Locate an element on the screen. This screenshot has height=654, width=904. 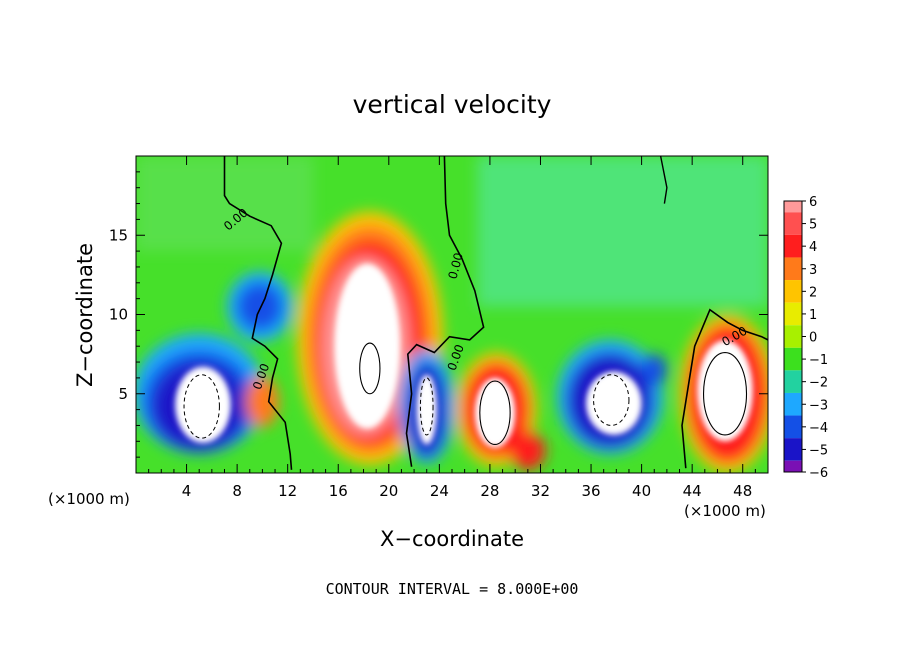
x-tick-label: 16 is located at coordinates (338, 491).